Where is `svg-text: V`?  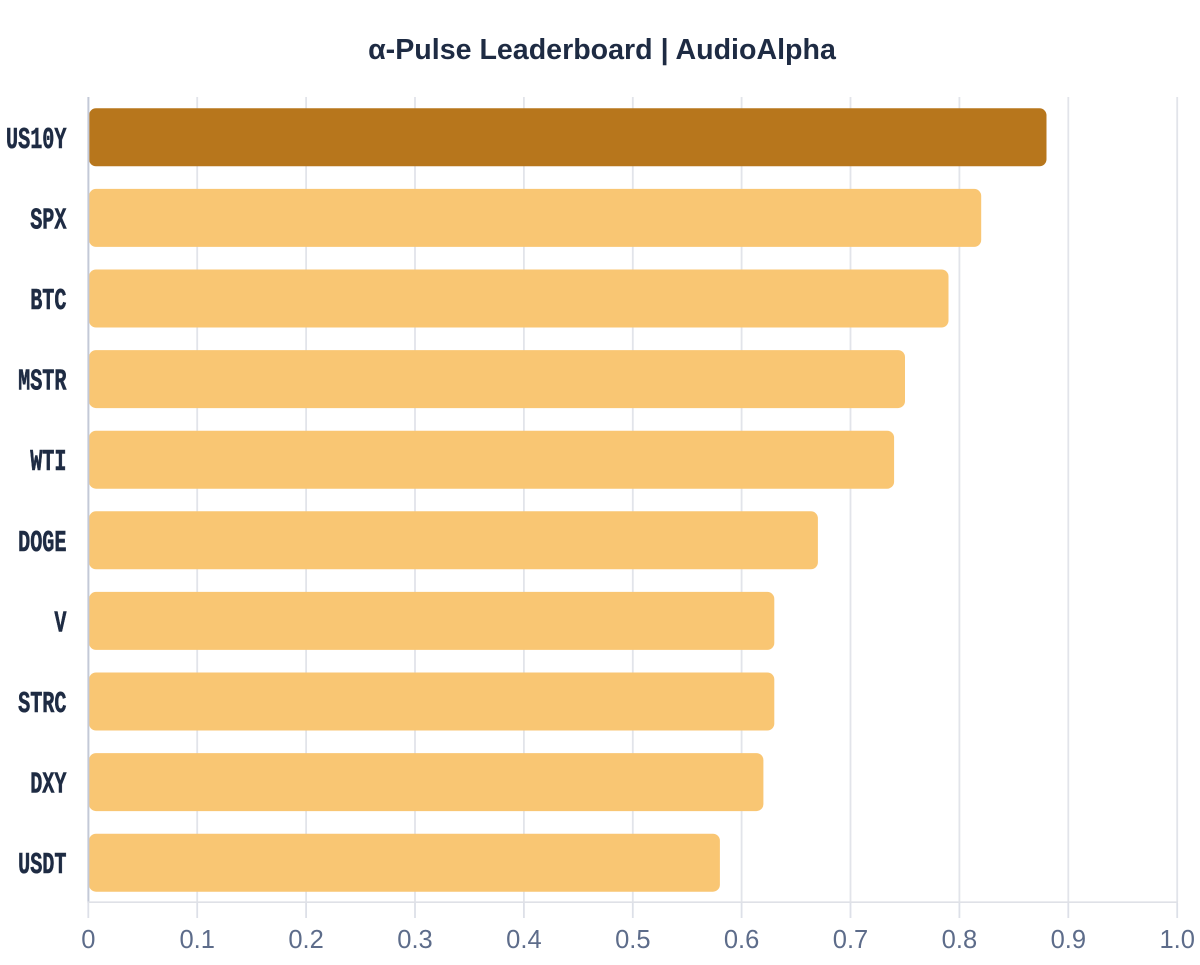 svg-text: V is located at coordinates (60, 624).